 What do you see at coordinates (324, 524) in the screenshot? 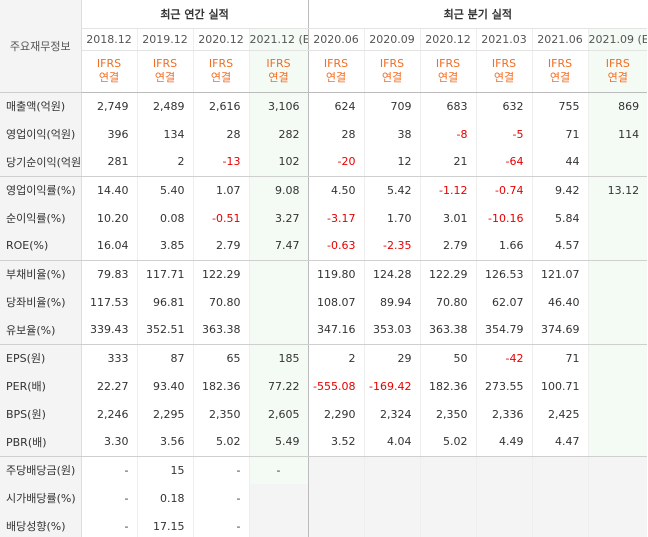
I see `table-row: 배당성향(%) -17.15-` at bounding box center [324, 524].